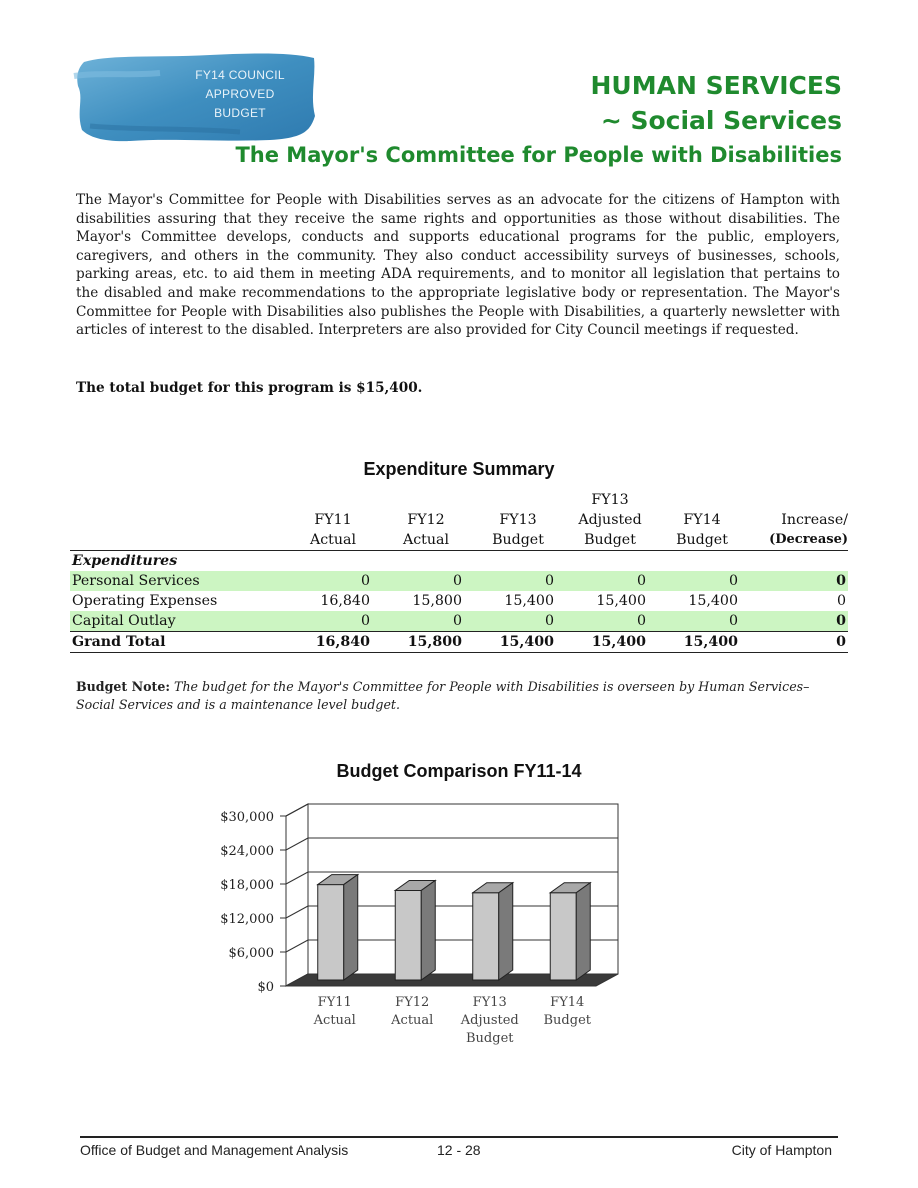 The width and height of the screenshot is (918, 1188). I want to click on col1-line2: FY11, so click(333, 520).